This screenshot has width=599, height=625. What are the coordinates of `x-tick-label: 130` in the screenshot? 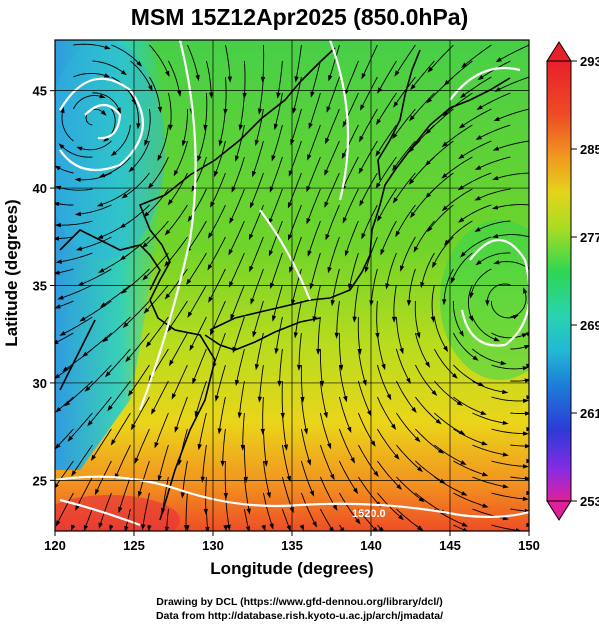 It's located at (213, 545).